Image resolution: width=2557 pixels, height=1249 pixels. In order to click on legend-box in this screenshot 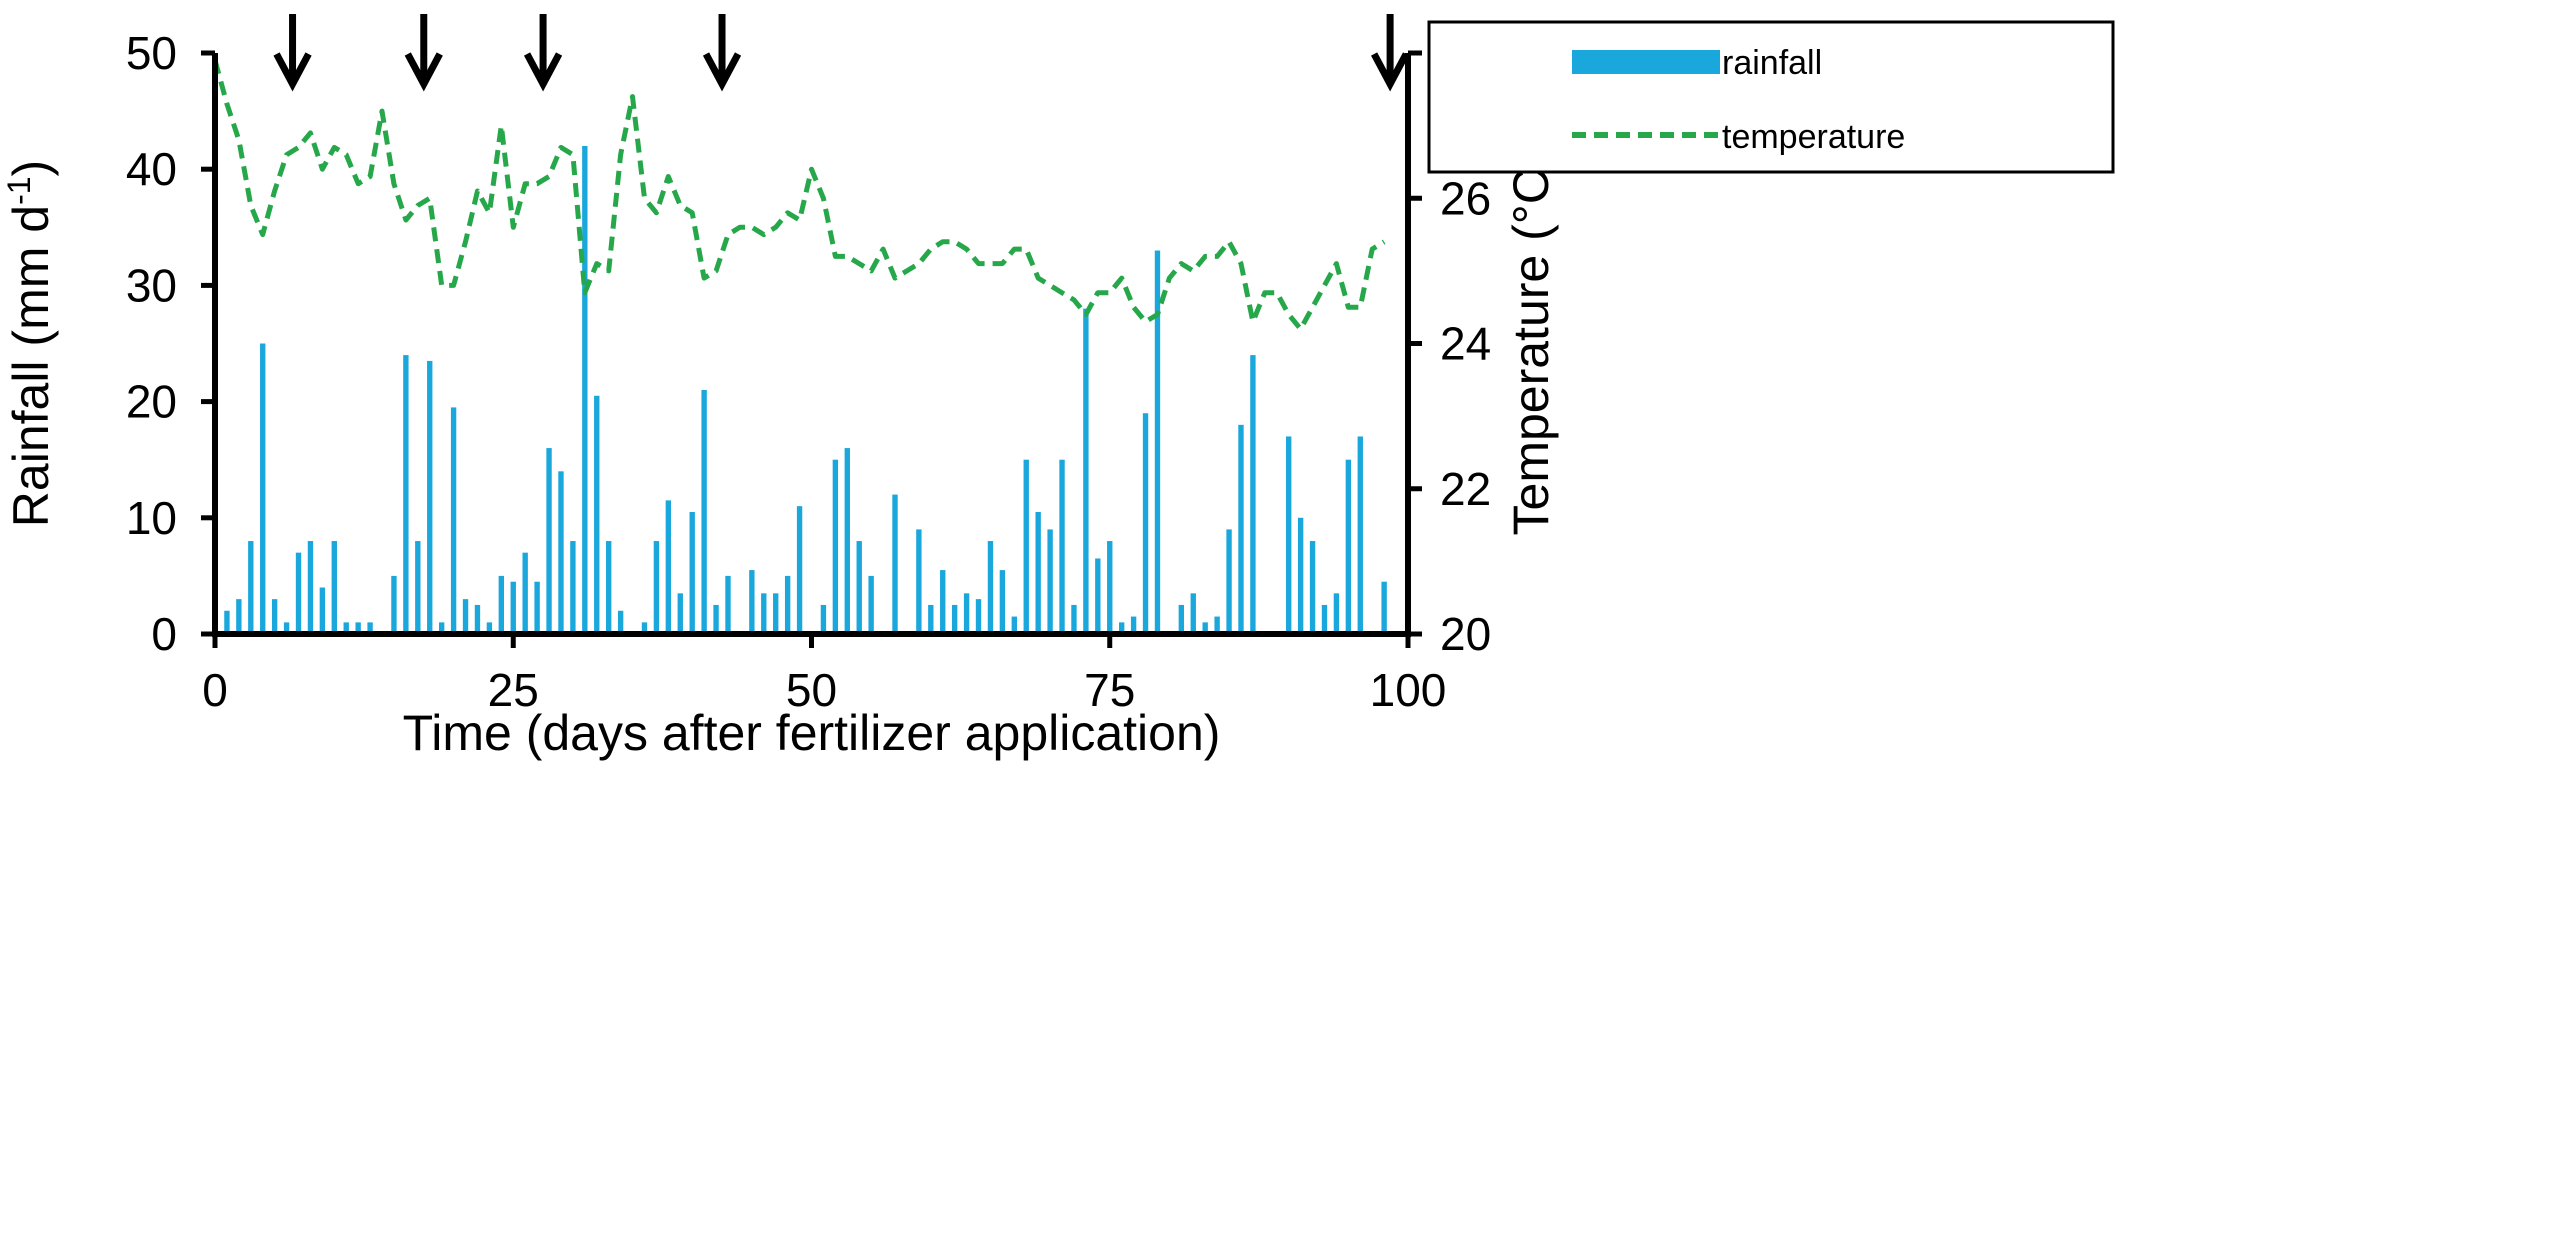, I will do `click(1771, 97)`.